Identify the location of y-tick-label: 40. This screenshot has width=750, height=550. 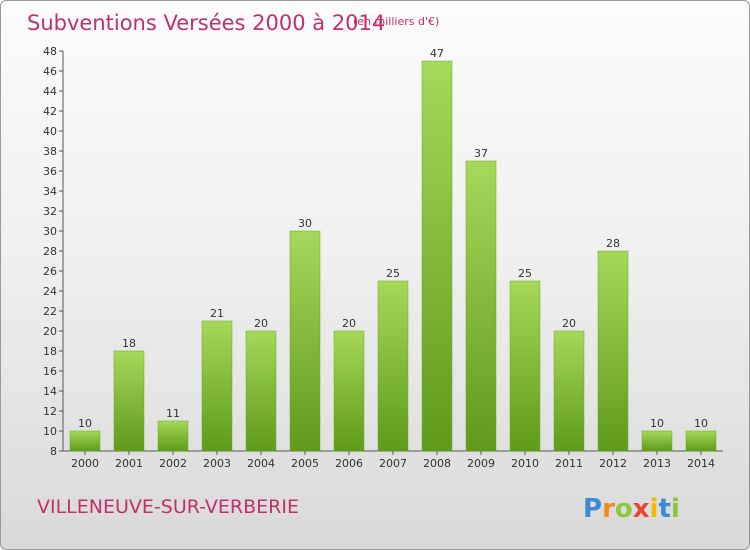
(50, 131).